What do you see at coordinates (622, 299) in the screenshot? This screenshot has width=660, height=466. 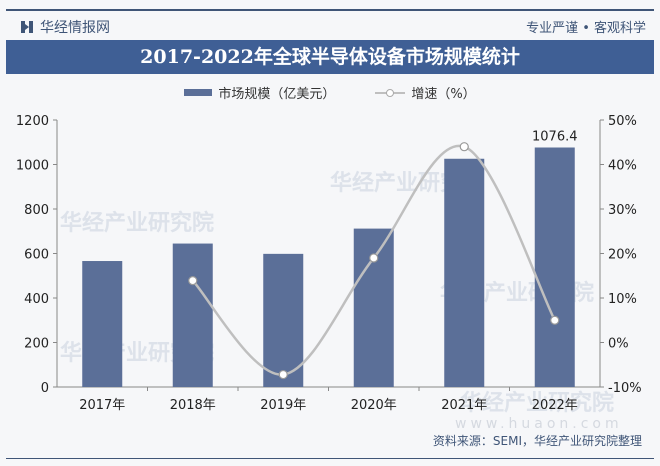 I see `right-tick-label: 10%` at bounding box center [622, 299].